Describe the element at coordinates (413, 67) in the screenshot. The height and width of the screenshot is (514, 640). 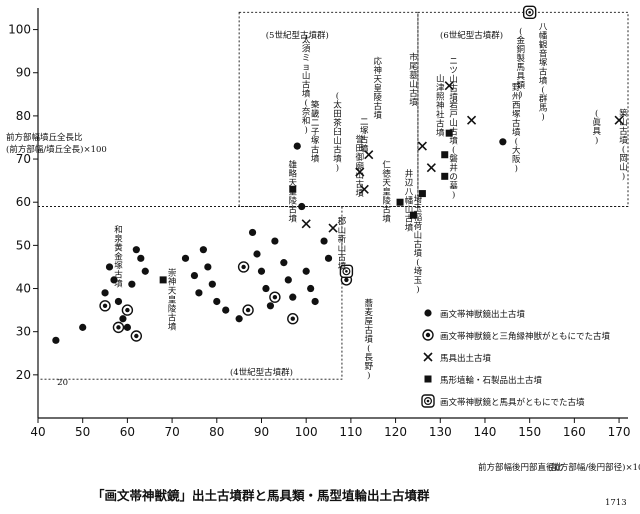
I see `svg-text: 尾` at that location.